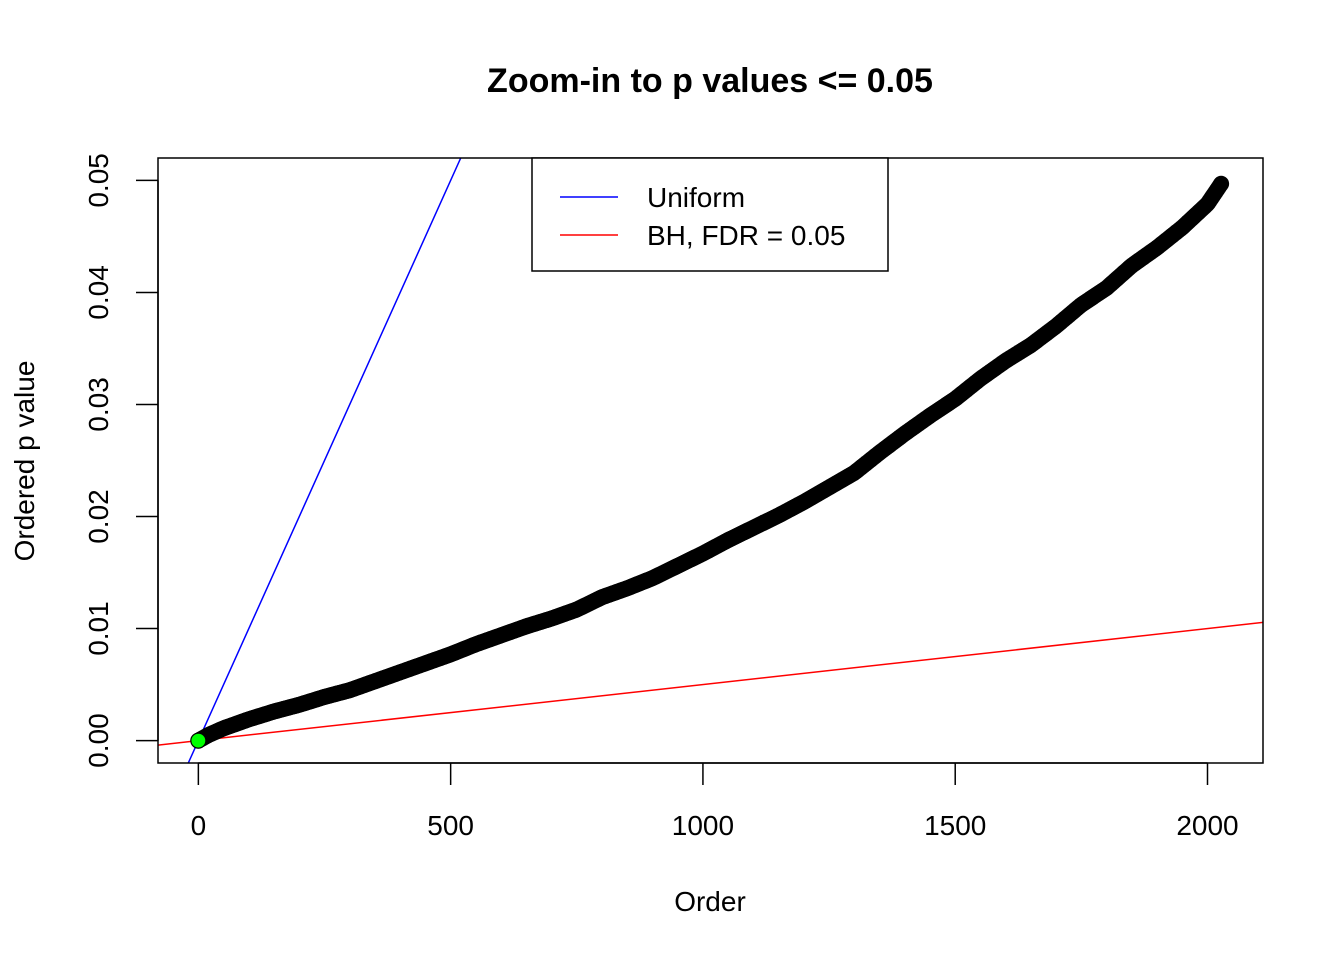 The width and height of the screenshot is (1344, 960). I want to click on legend-label-bh: BH, FDR = 0.05, so click(746, 235).